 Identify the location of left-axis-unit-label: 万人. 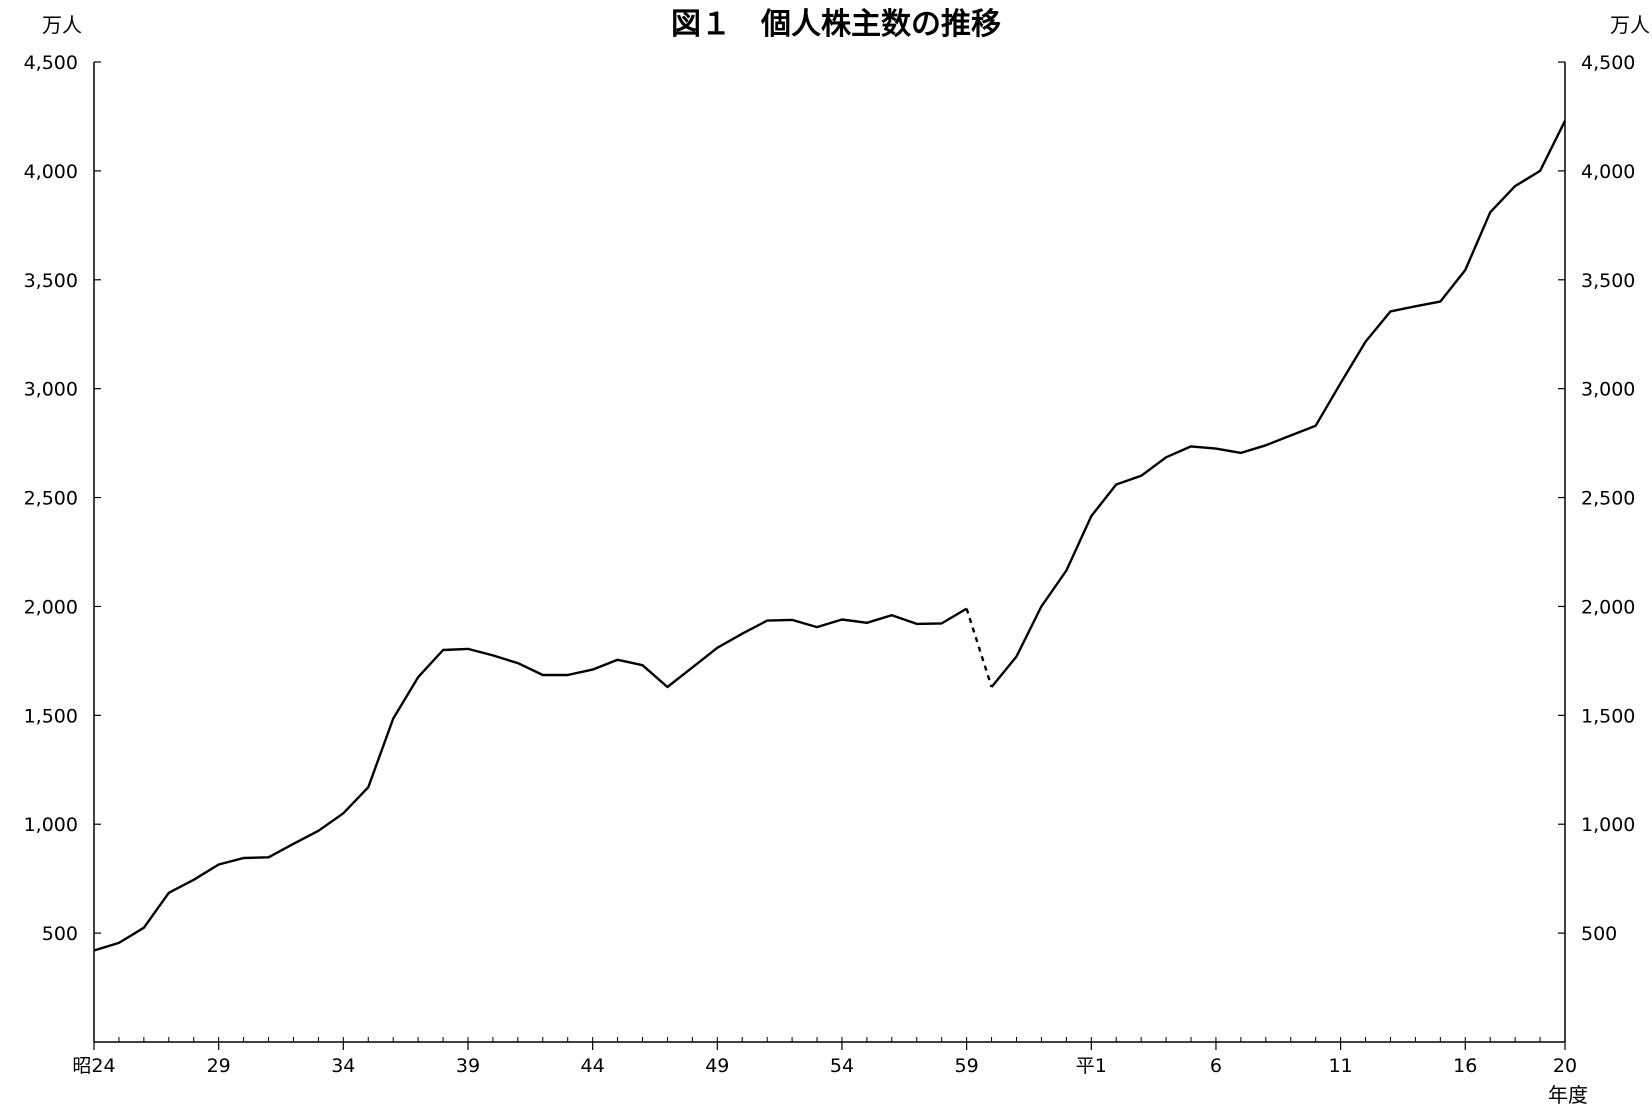
(62, 25).